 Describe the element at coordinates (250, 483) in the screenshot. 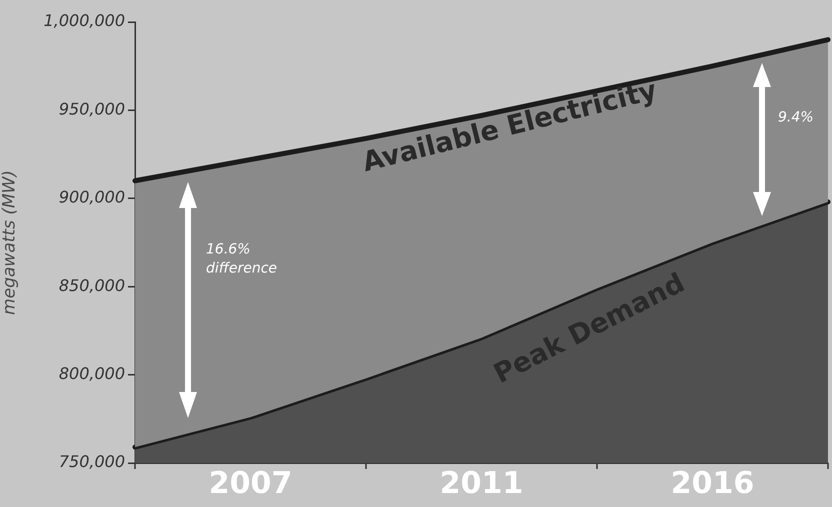

I see `x-tick-label: 2007` at that location.